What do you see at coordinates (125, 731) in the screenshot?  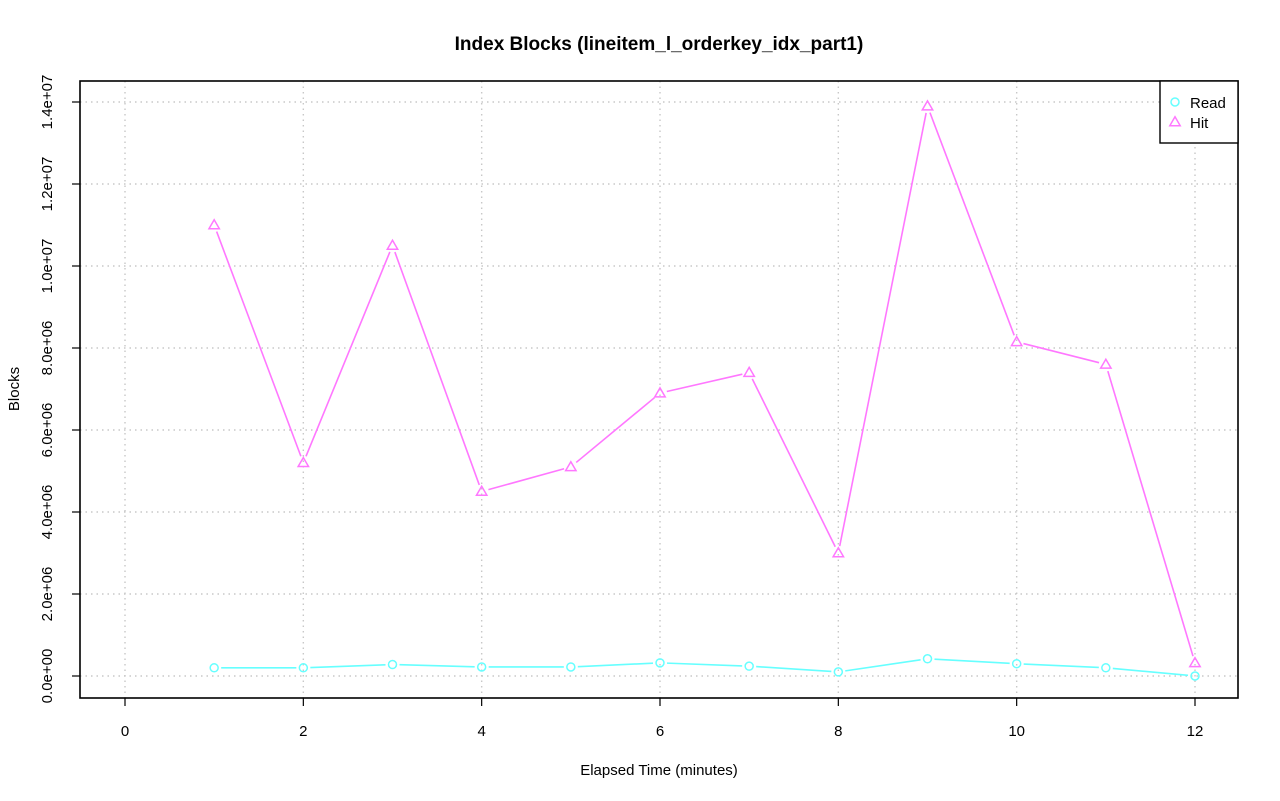 I see `x-tick-label: 0` at bounding box center [125, 731].